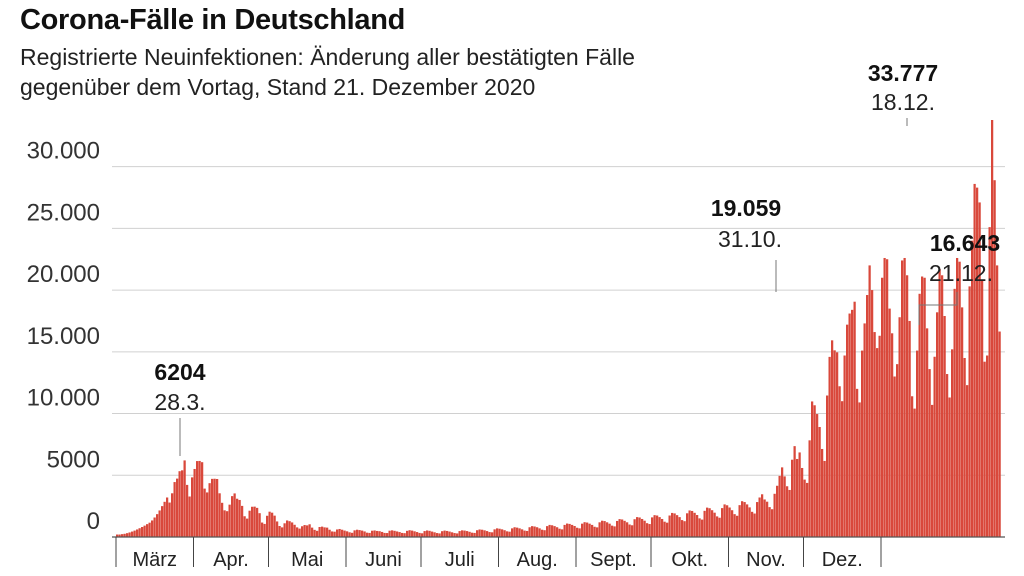 The height and width of the screenshot is (576, 1024). I want to click on y-tick-label: 10.000, so click(63, 398).